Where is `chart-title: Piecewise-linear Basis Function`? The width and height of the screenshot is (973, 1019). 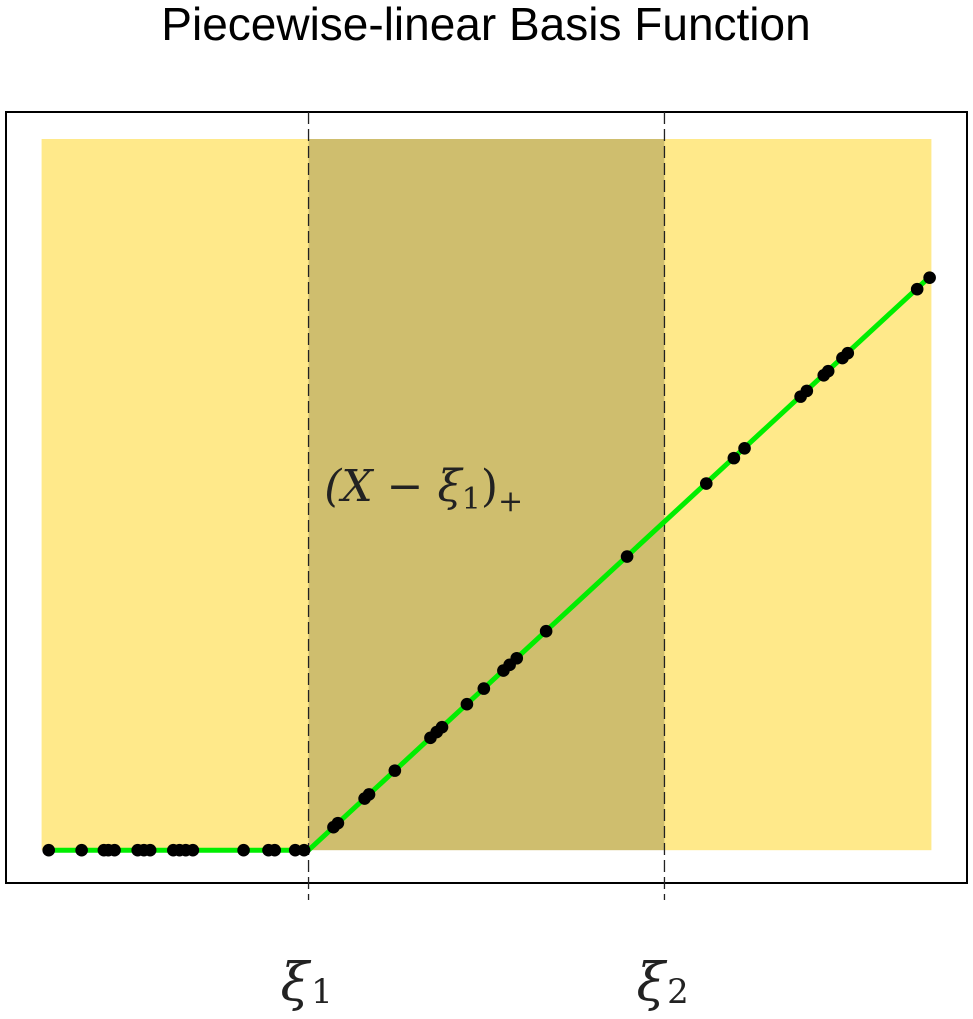 chart-title: Piecewise-linear Basis Function is located at coordinates (485, 25).